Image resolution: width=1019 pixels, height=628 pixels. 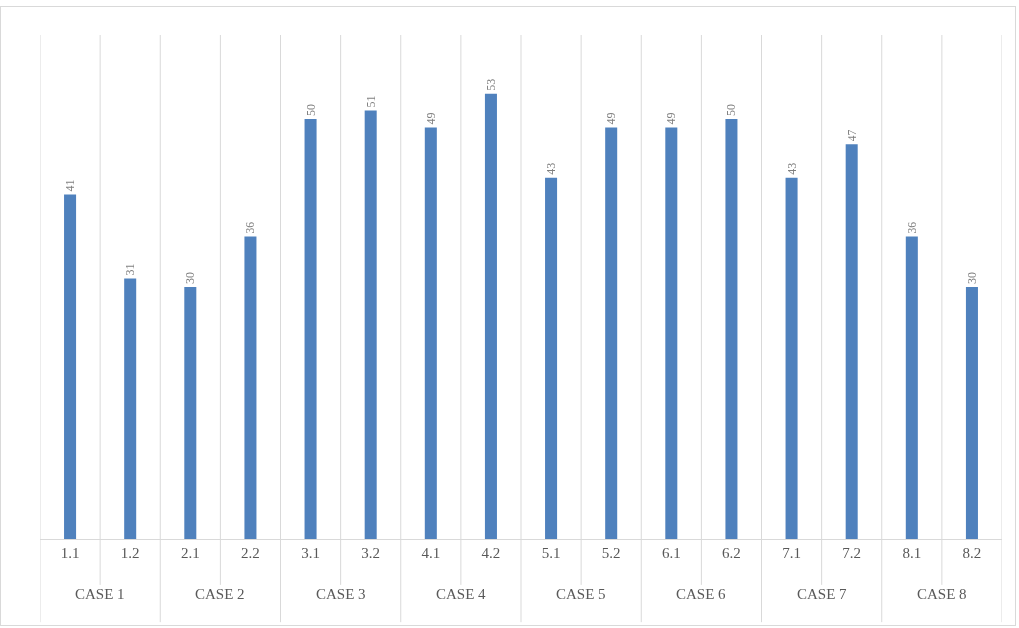 I want to click on x-tick-label: 6.2, so click(x=731, y=553).